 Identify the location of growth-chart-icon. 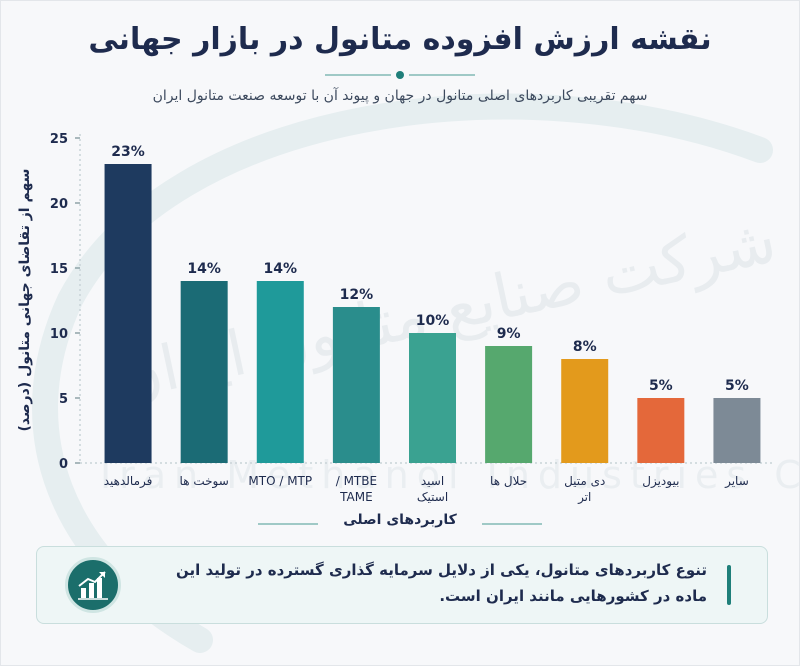
(93, 585).